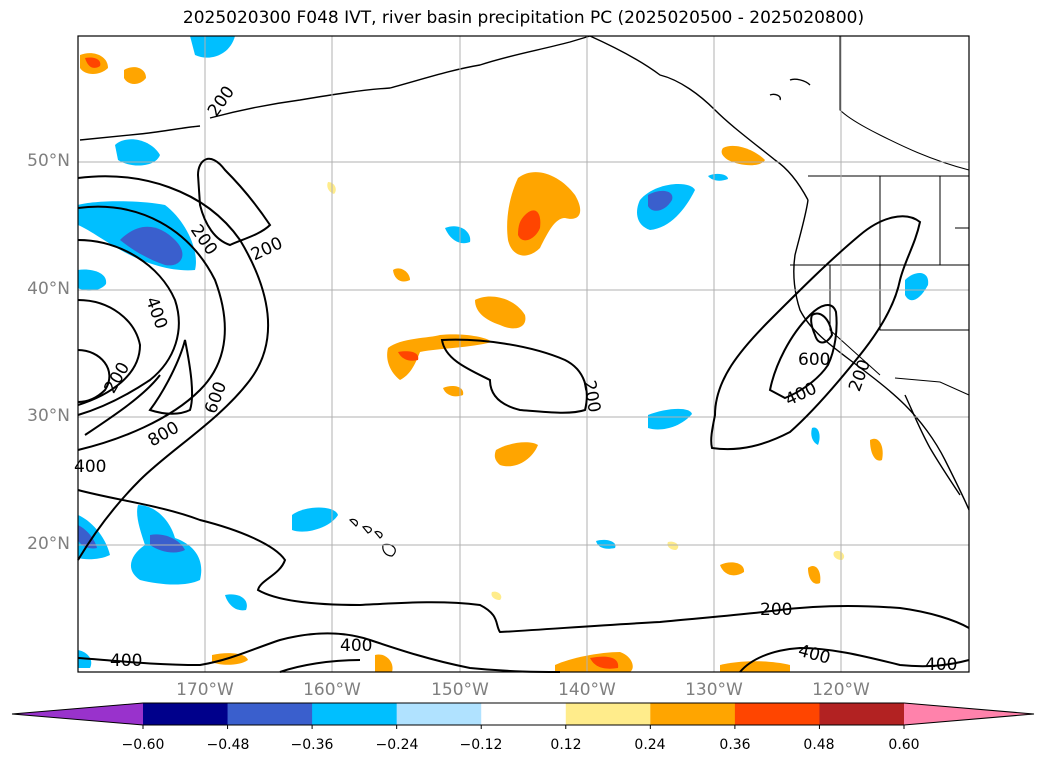 The image size is (1047, 765). What do you see at coordinates (48, 416) in the screenshot?
I see `lat-label-30: 30°N` at bounding box center [48, 416].